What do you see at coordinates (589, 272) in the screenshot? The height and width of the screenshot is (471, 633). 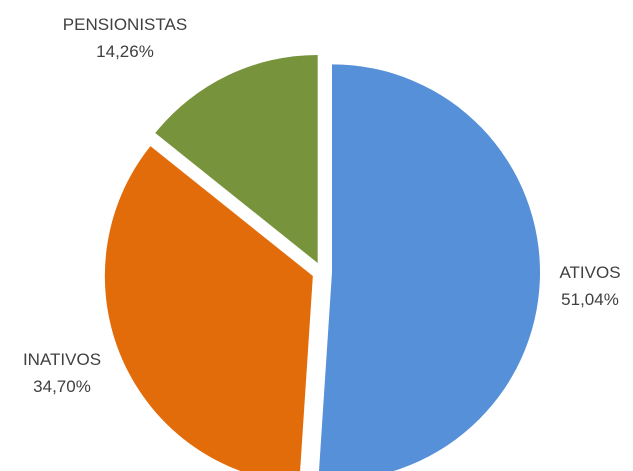 I see `slice-label-ativos: ATIVOS` at bounding box center [589, 272].